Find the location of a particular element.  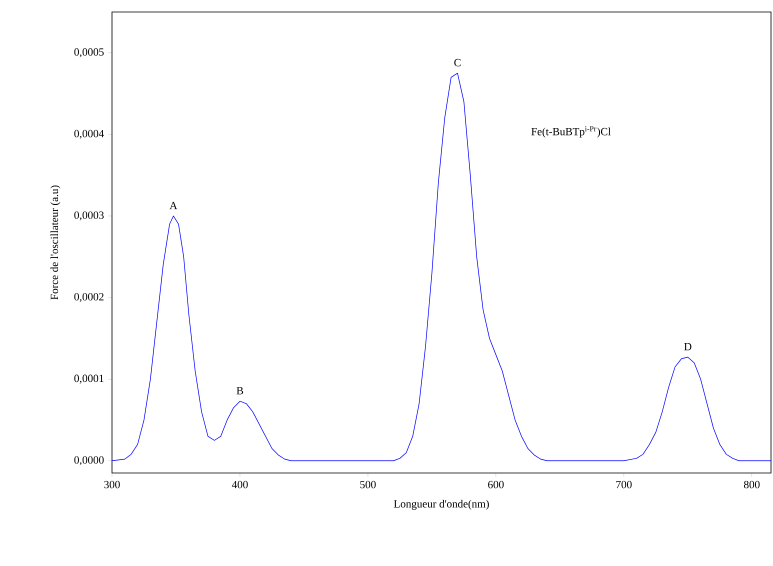

y-tick-label: 0,0004 is located at coordinates (89, 134).